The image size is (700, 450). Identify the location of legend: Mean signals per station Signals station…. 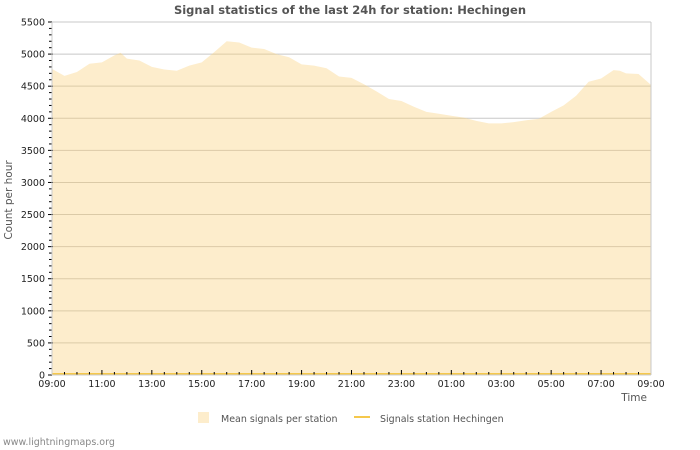
(351, 418).